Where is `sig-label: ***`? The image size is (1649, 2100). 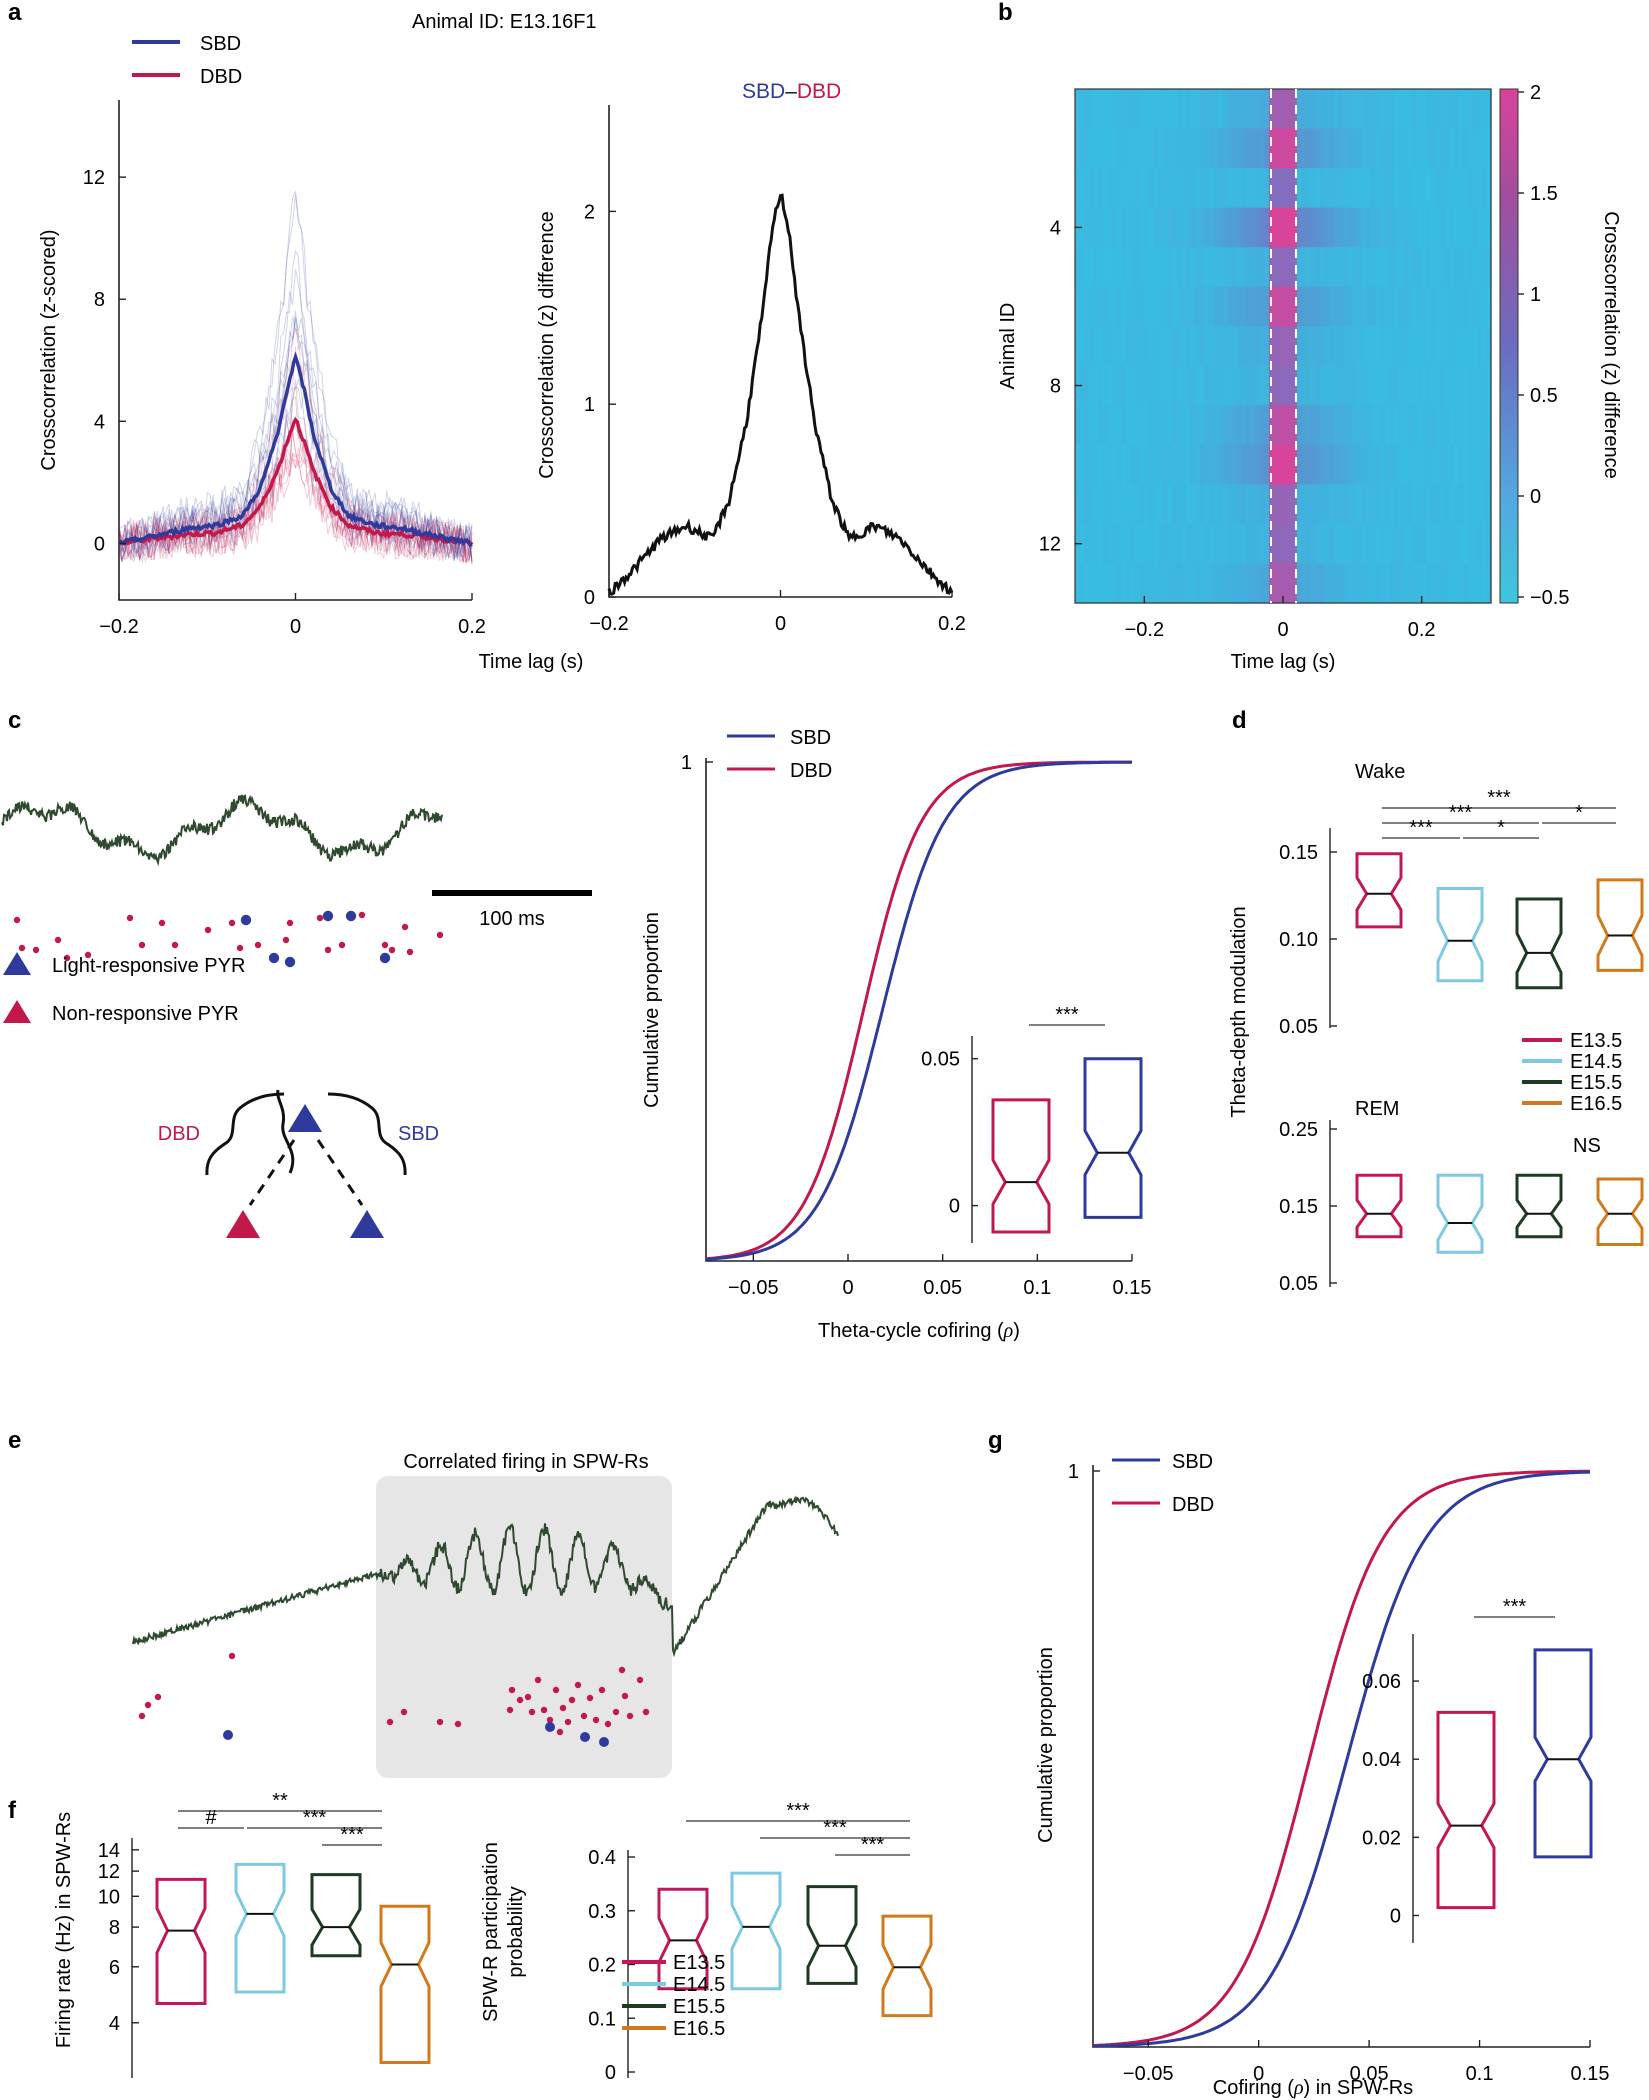 sig-label: *** is located at coordinates (1499, 798).